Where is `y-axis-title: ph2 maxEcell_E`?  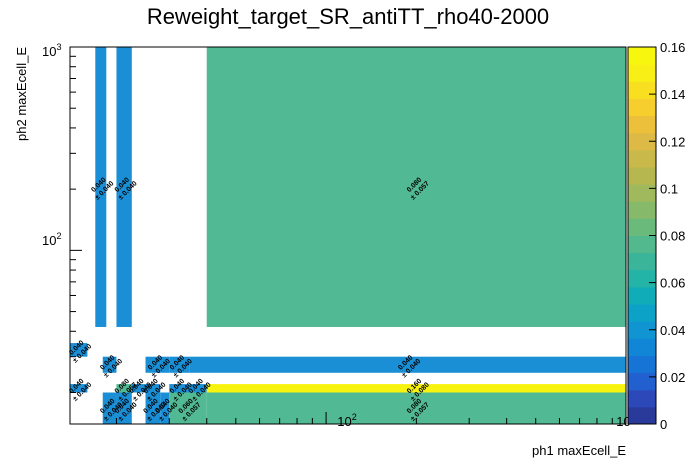
y-axis-title: ph2 maxEcell_E is located at coordinates (21, 94).